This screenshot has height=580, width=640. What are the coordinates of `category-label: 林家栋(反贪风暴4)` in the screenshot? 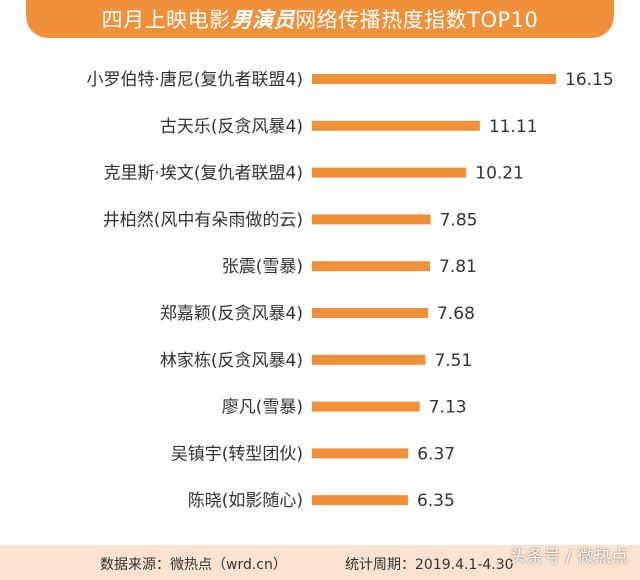 It's located at (231, 361).